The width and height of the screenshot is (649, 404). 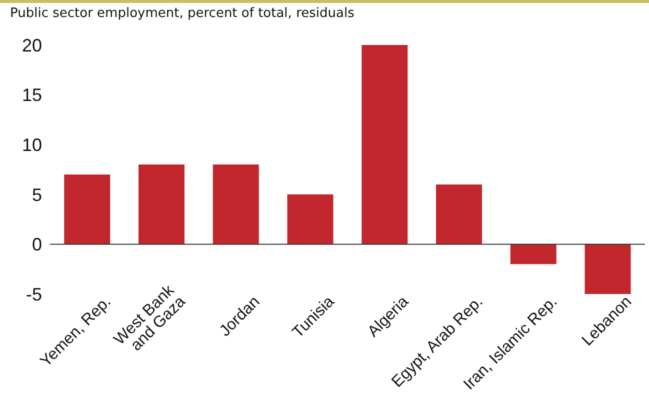 What do you see at coordinates (32, 144) in the screenshot?
I see `y-tick-label: 10` at bounding box center [32, 144].